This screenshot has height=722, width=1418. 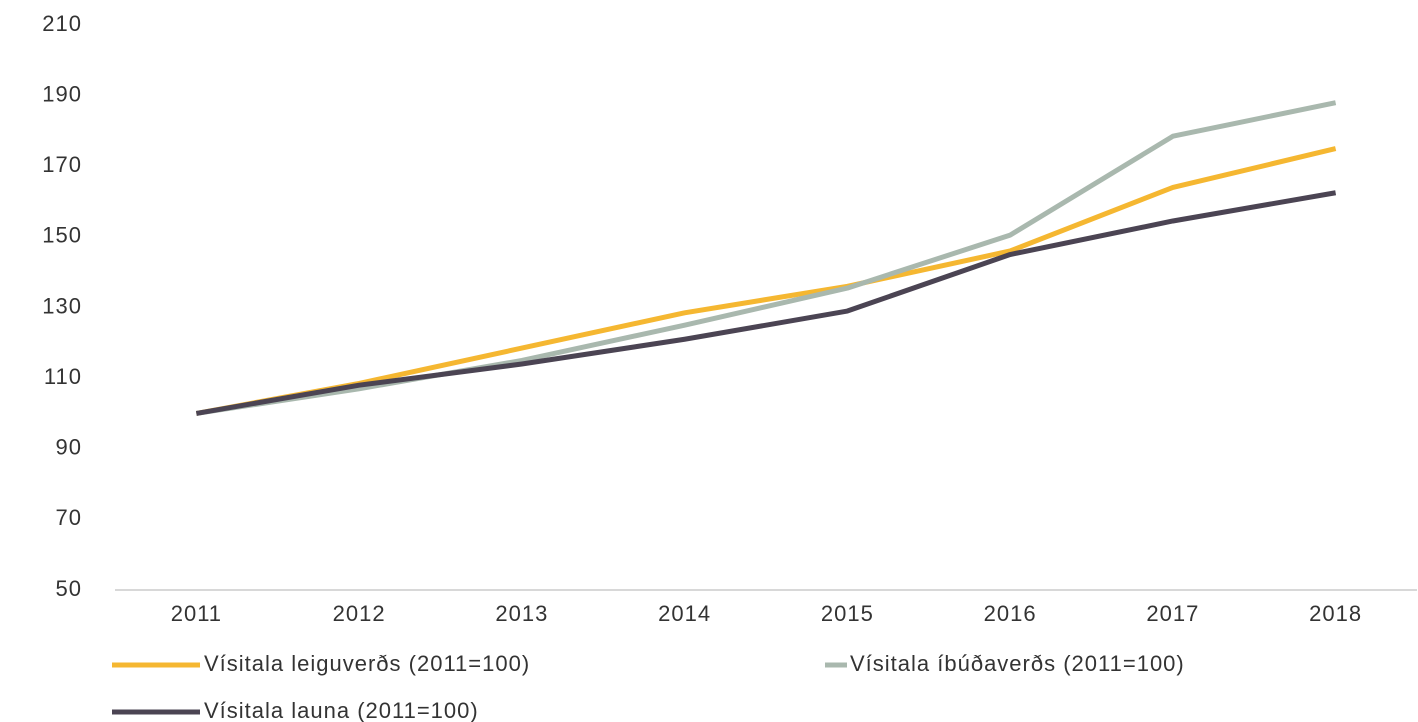 What do you see at coordinates (521, 613) in the screenshot?
I see `x-tick-label: 2013` at bounding box center [521, 613].